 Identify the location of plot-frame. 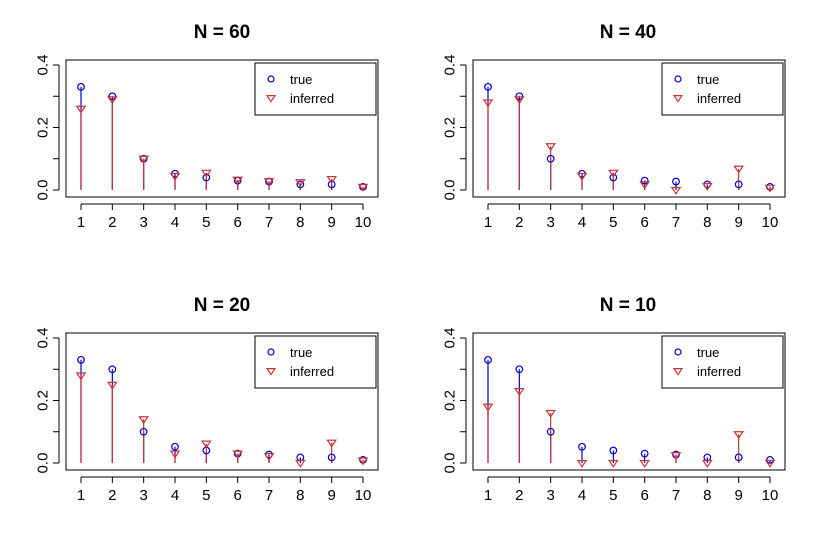
(222, 128).